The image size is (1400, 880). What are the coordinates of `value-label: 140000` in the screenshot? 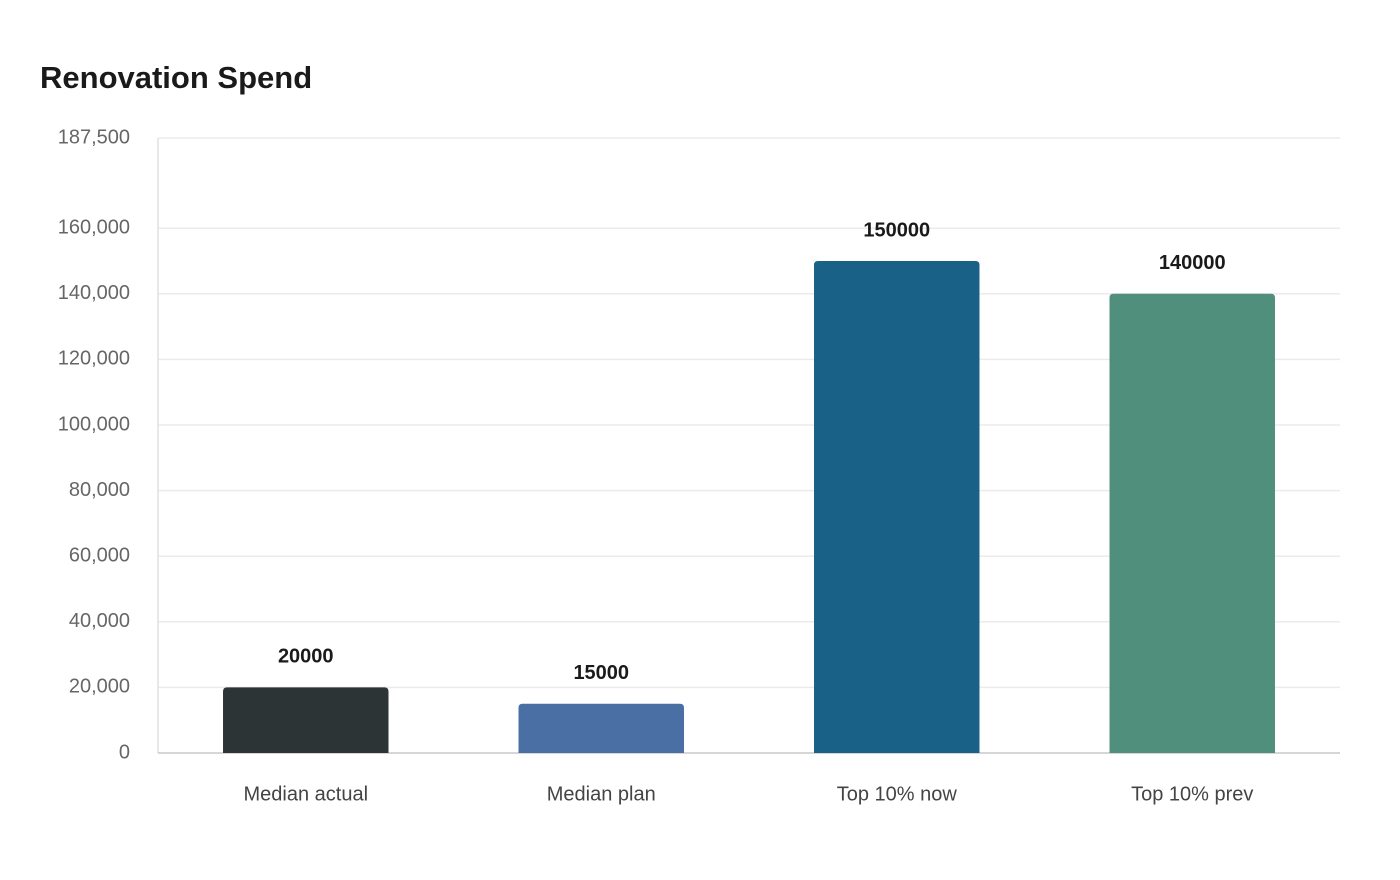 It's located at (1192, 263).